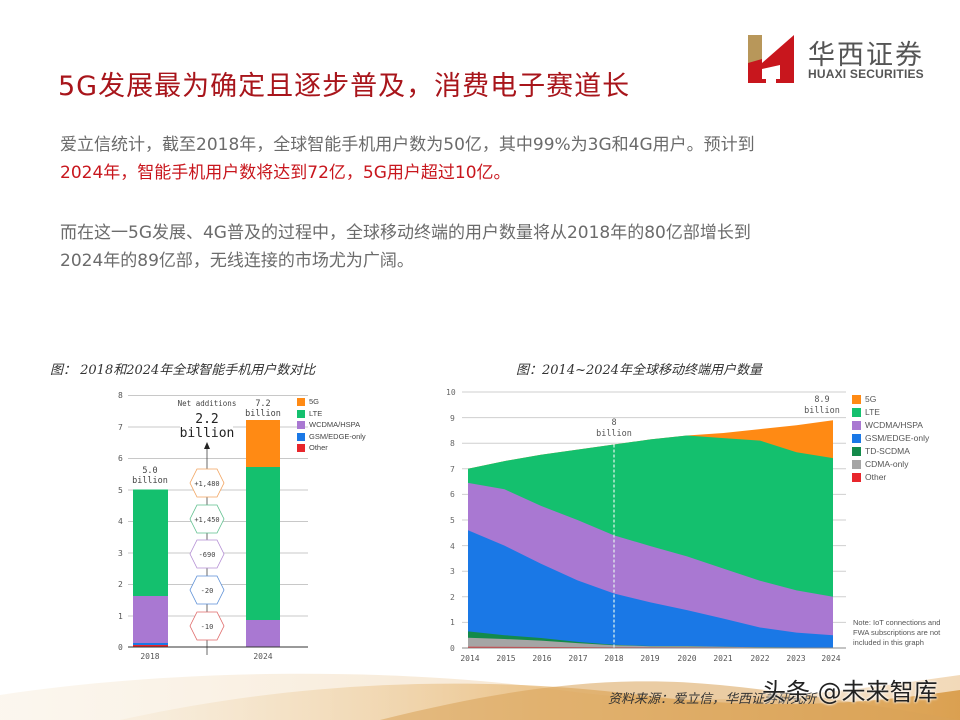 This screenshot has width=960, height=720. Describe the element at coordinates (613, 423) in the screenshot. I see `annotation-2018-value: 8` at that location.